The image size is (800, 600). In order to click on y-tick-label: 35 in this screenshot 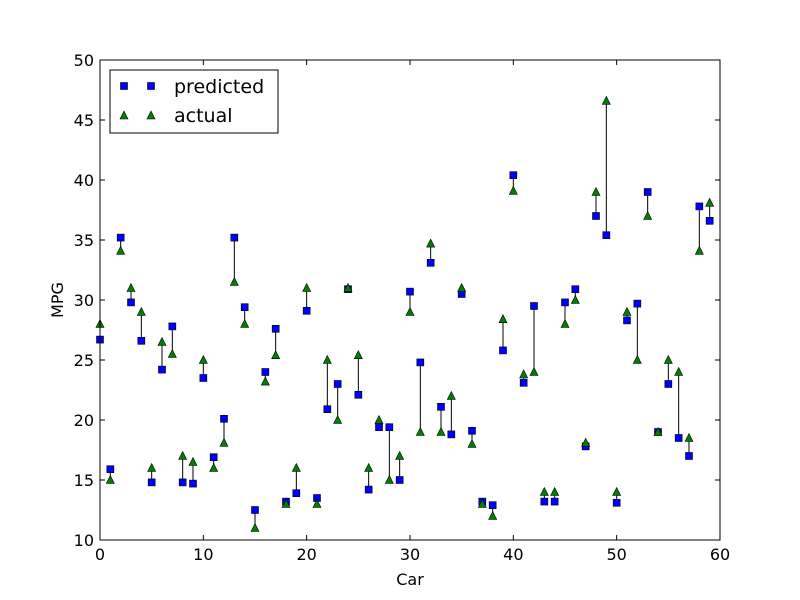, I will do `click(84, 240)`.